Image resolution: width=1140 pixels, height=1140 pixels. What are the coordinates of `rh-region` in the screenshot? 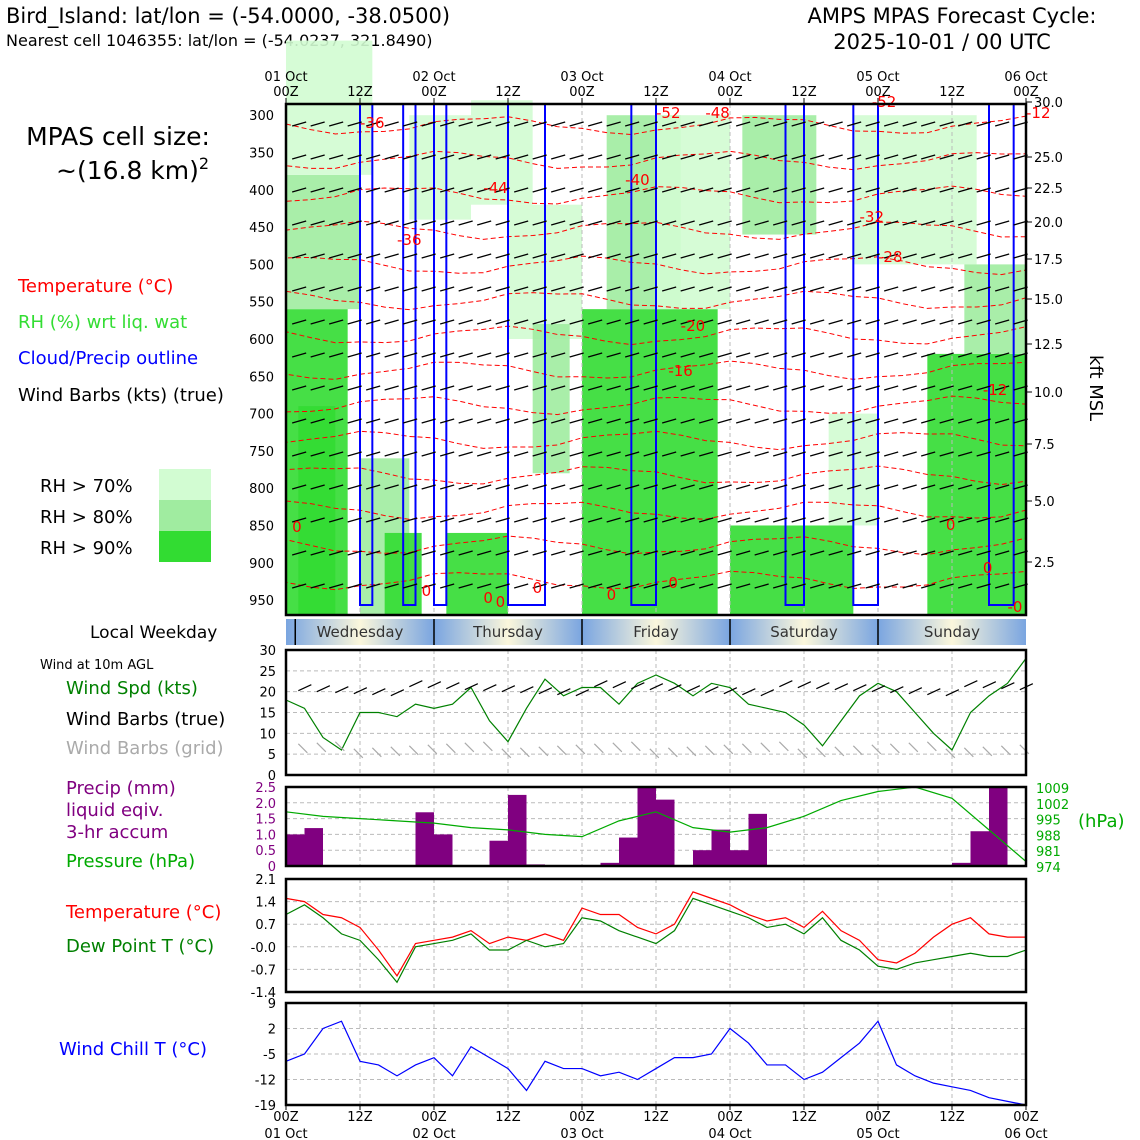 It's located at (693, 212).